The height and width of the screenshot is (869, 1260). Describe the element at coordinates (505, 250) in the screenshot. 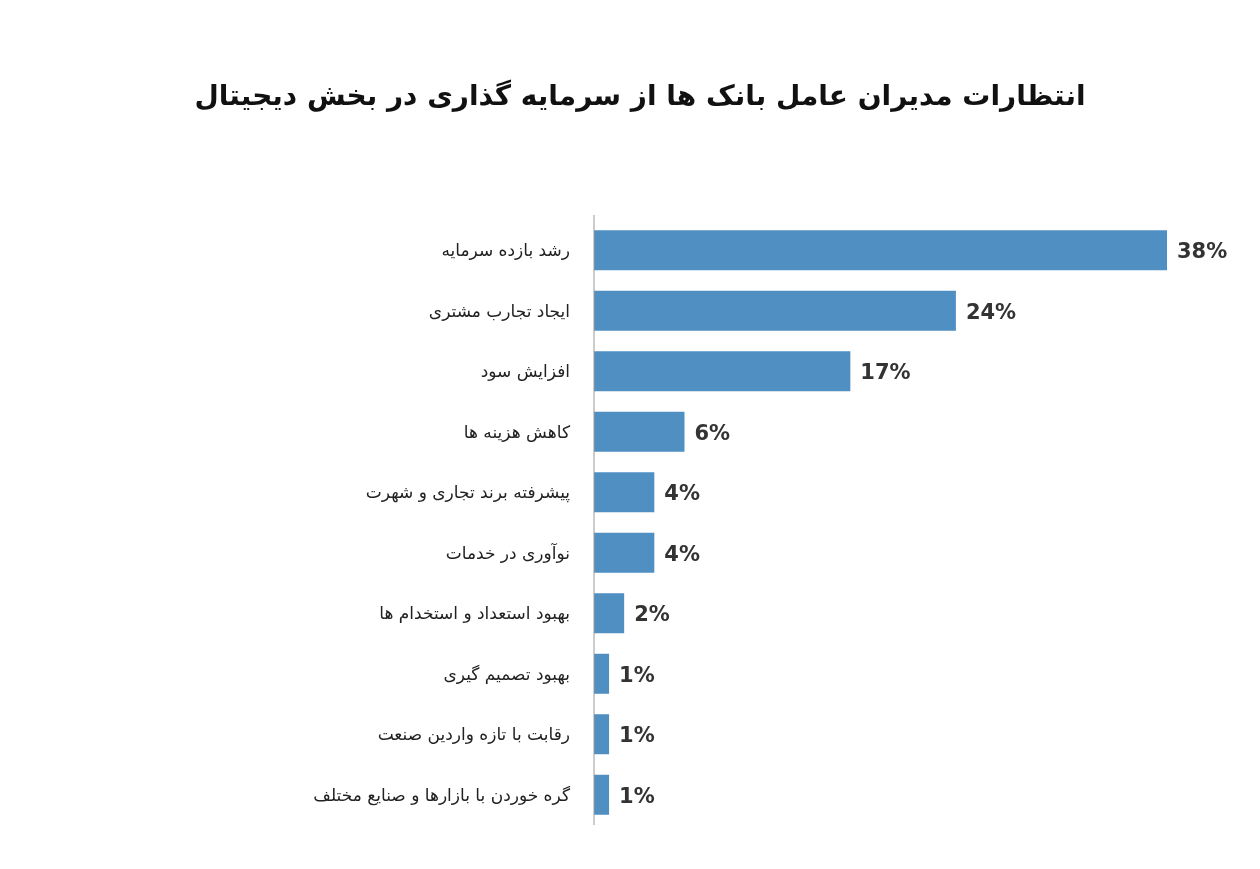

I see `y-tick-label: رشد بازده سرمایه` at that location.